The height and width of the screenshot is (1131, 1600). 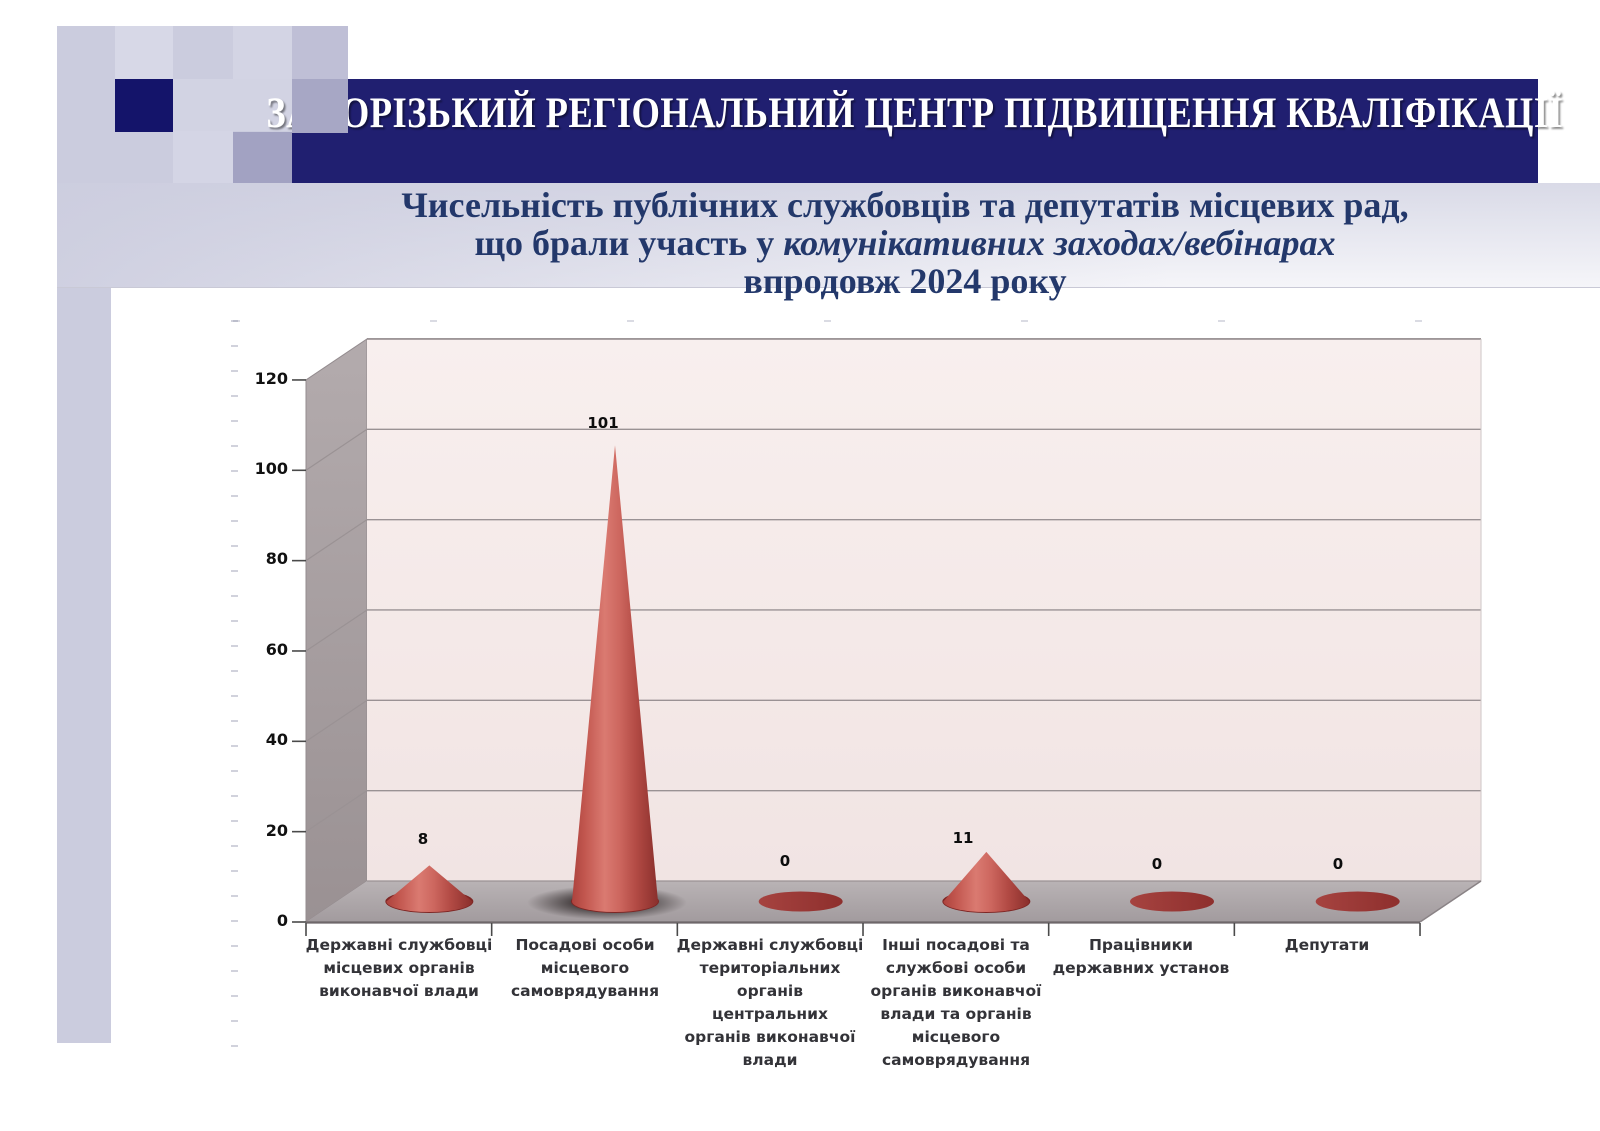 I want to click on title-band, so click(x=828, y=235).